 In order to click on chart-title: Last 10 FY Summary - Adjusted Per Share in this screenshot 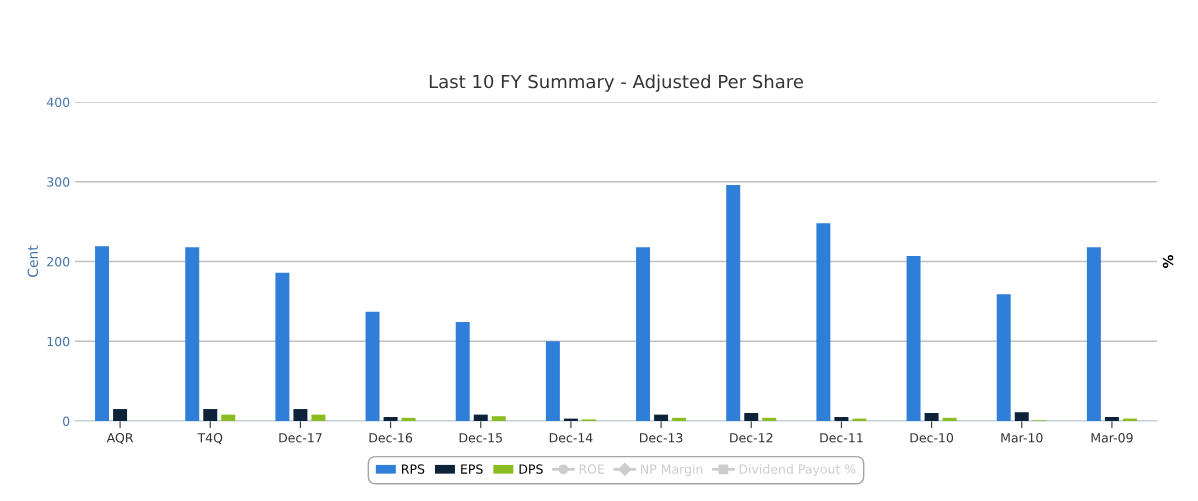, I will do `click(616, 83)`.